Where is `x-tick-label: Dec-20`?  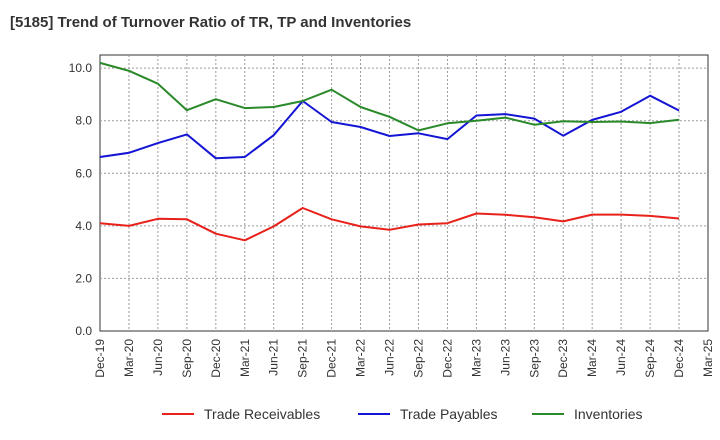 x-tick-label: Dec-20 is located at coordinates (216, 358).